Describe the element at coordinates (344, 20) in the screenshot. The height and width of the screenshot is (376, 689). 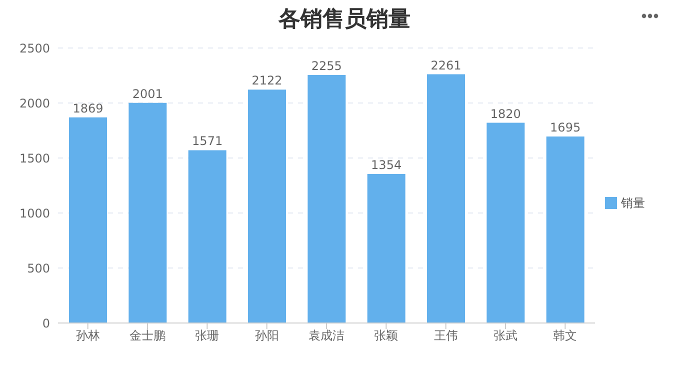
I see `chart-title: 各销售员销量` at that location.